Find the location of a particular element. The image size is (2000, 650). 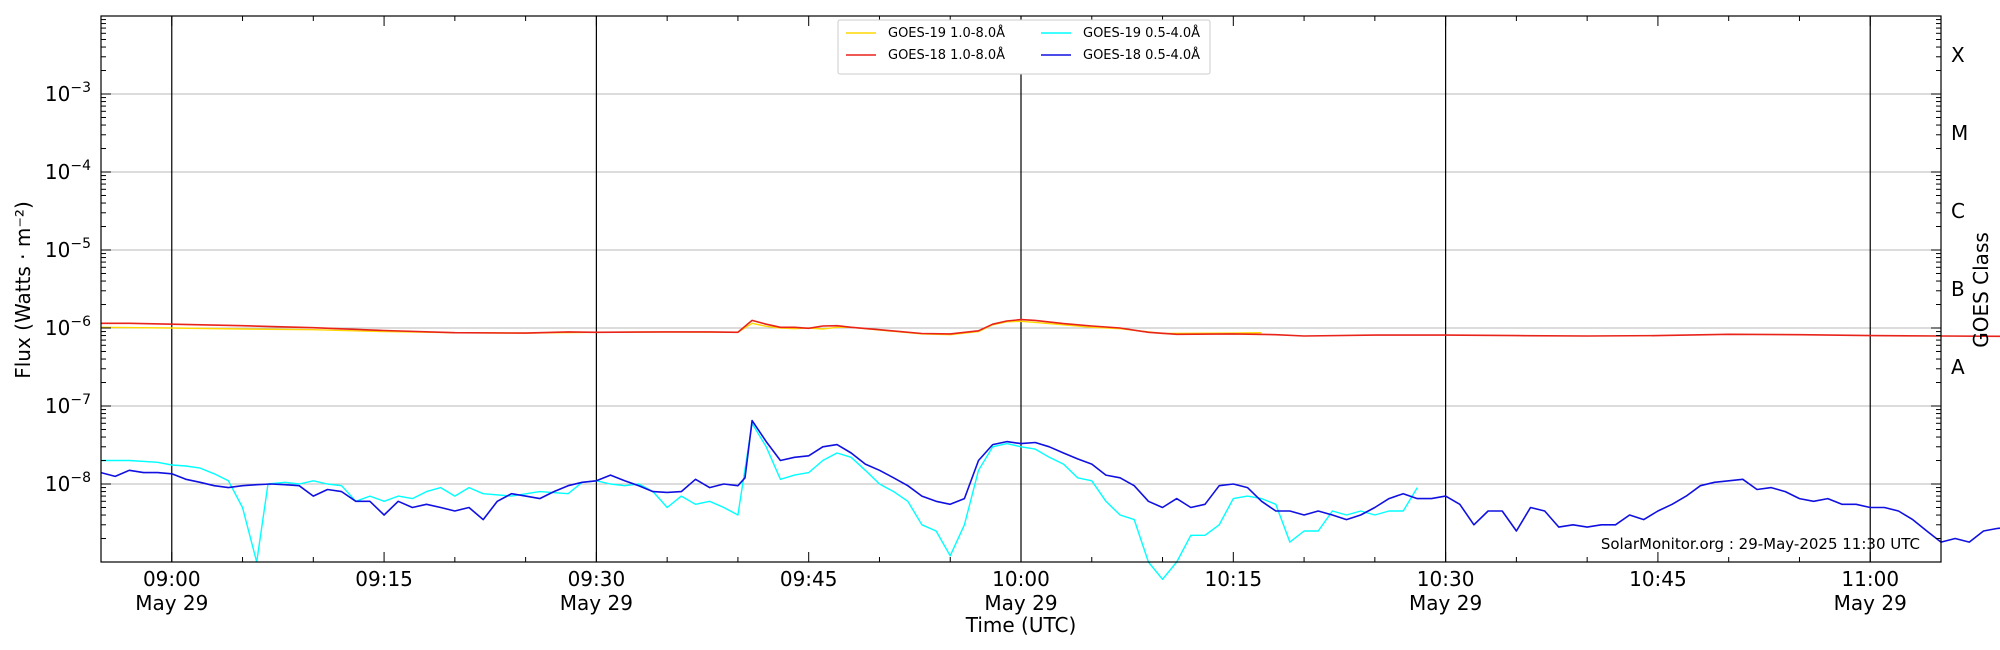

y-tick-label: 10⁻⁷ is located at coordinates (68, 405).